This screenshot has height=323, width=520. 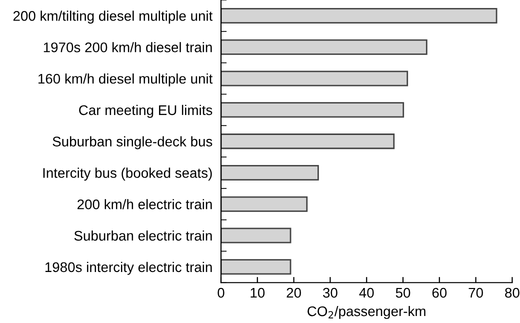 I want to click on x-tick-label: 60, so click(x=439, y=293).